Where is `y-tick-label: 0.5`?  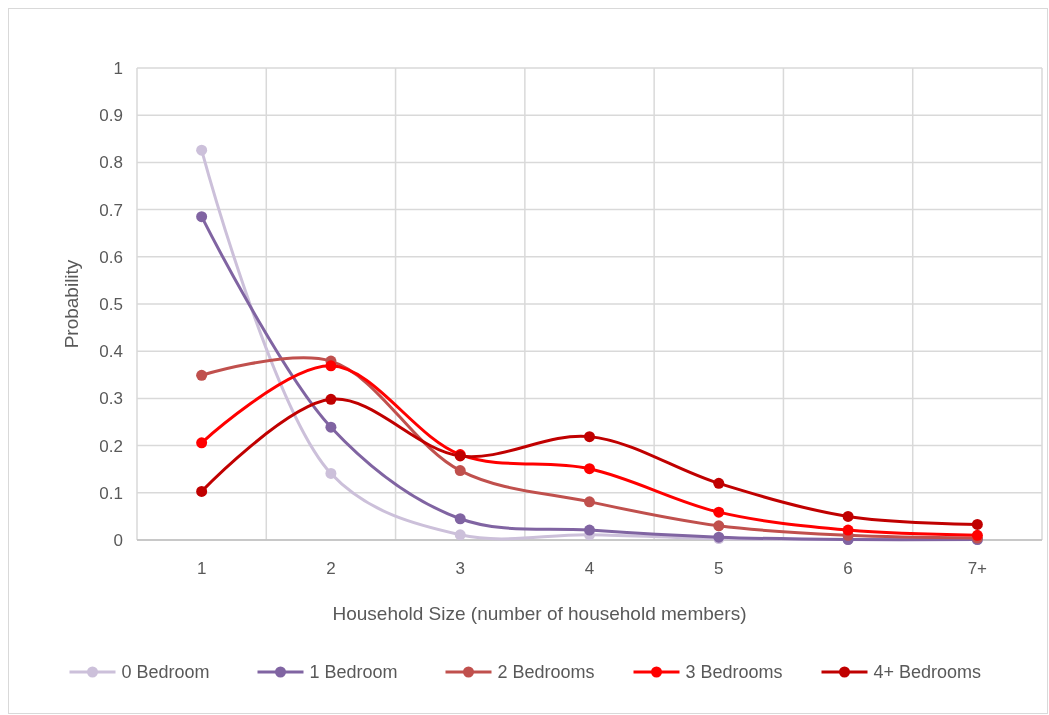 y-tick-label: 0.5 is located at coordinates (111, 304).